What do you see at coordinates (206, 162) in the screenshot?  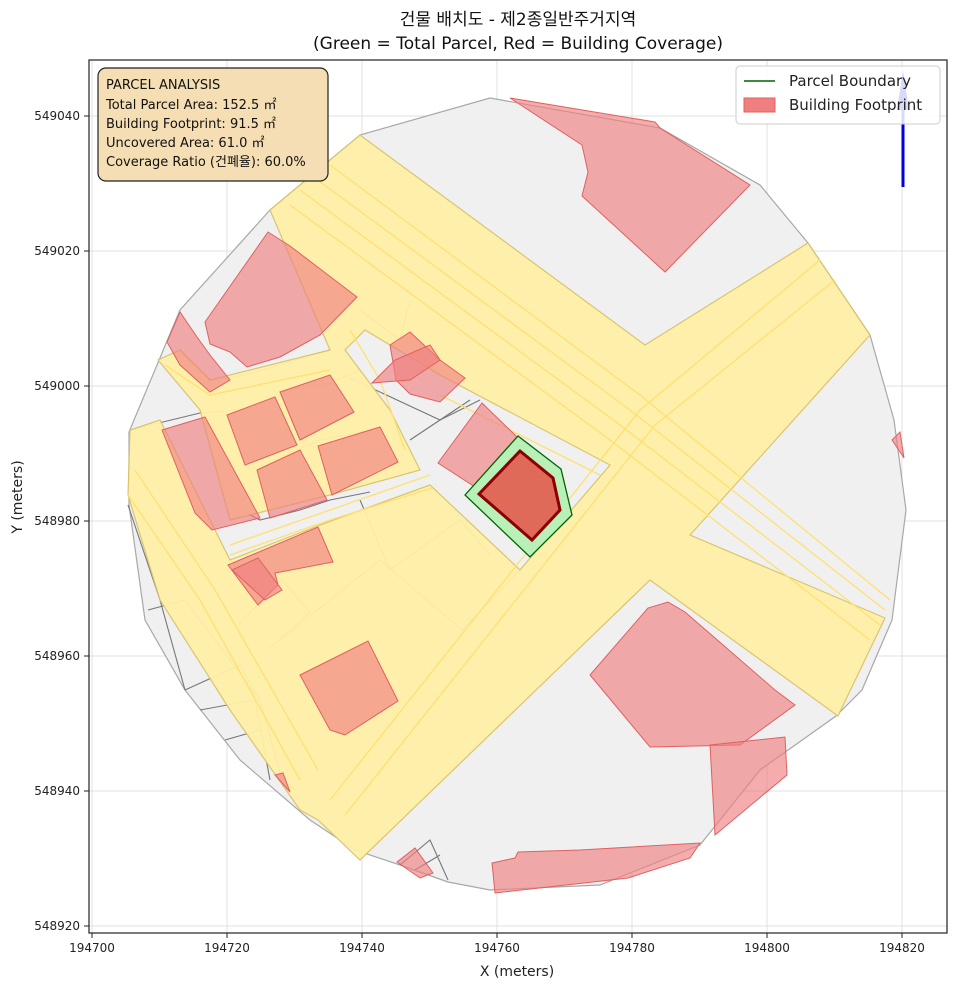 I see `info-coverage-ratio: Coverage Ratio (건폐율): 60.0%` at bounding box center [206, 162].